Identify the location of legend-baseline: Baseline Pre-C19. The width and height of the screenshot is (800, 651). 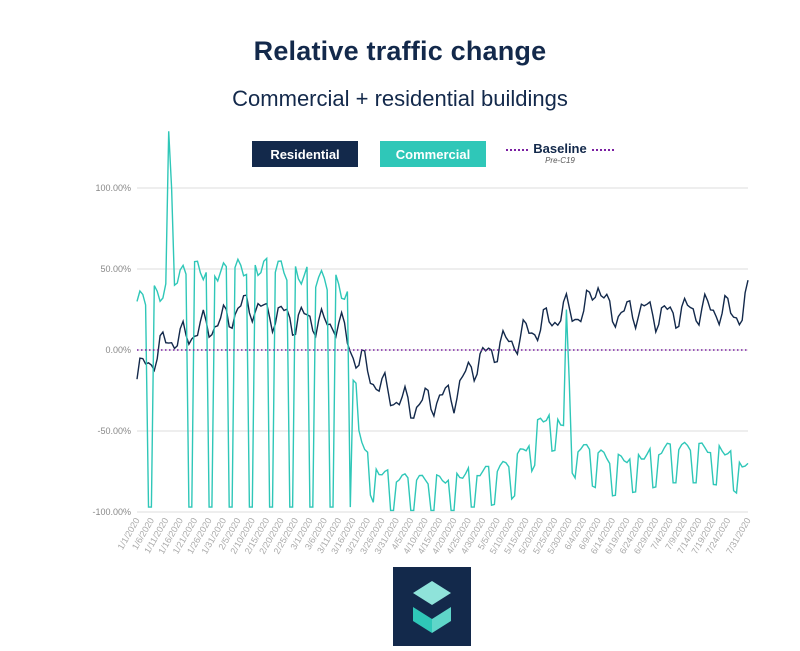
(560, 156).